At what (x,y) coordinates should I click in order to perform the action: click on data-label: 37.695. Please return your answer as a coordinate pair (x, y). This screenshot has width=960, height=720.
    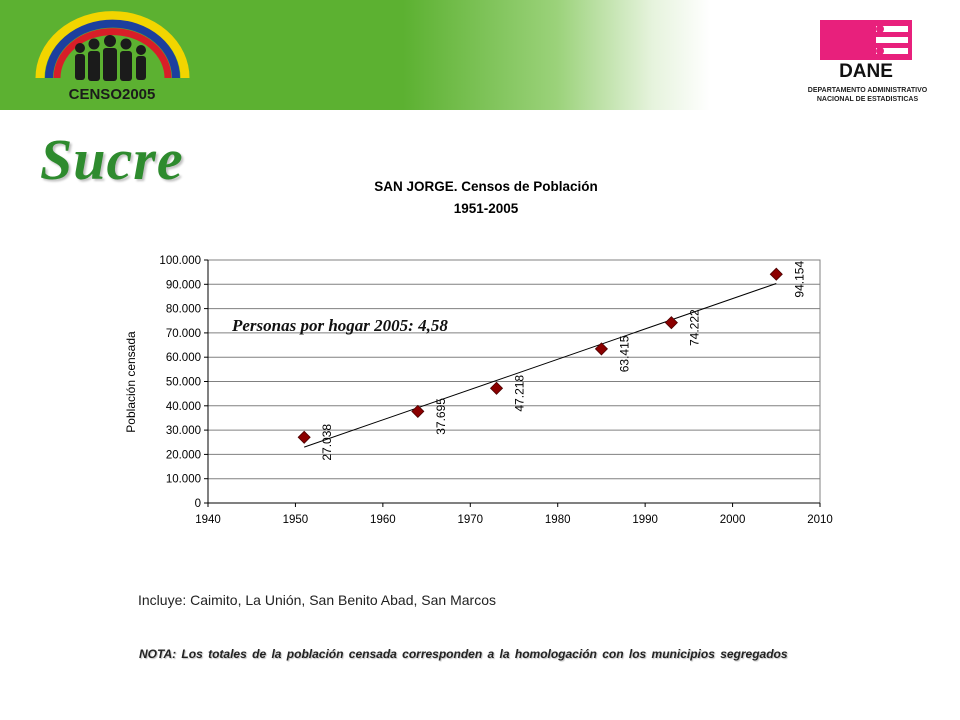
    Looking at the image, I should click on (441, 416).